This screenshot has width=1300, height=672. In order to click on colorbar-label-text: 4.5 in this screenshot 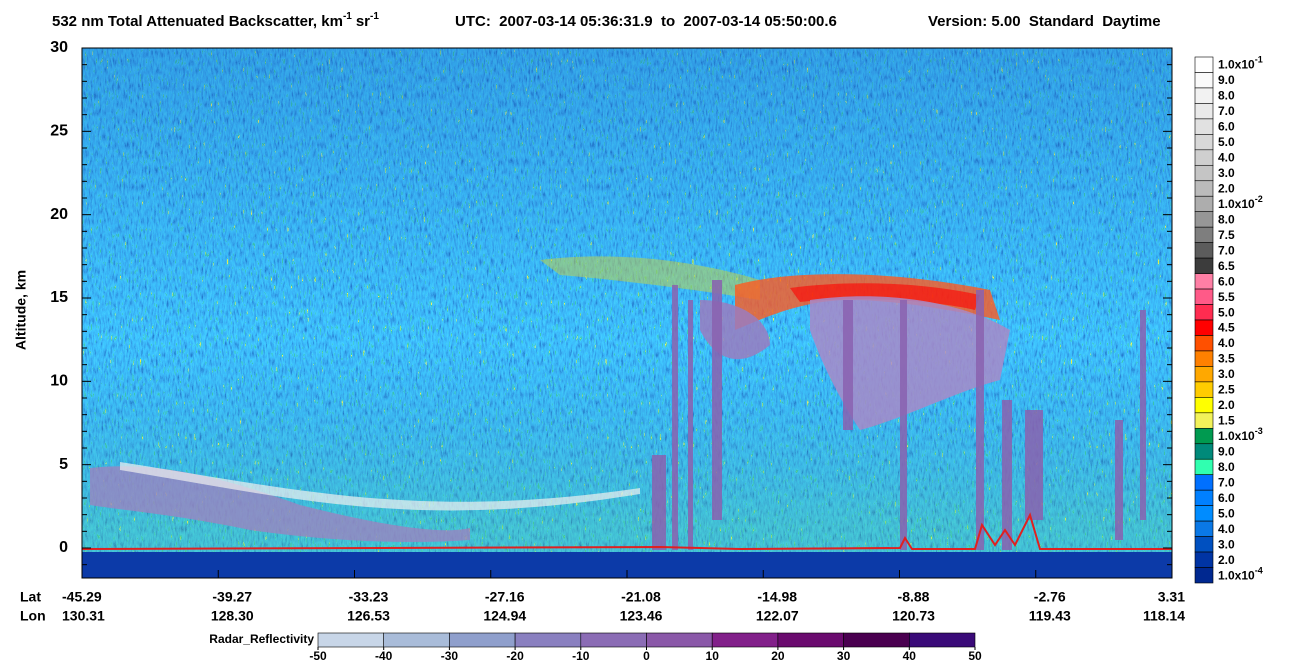, I will do `click(1226, 328)`.